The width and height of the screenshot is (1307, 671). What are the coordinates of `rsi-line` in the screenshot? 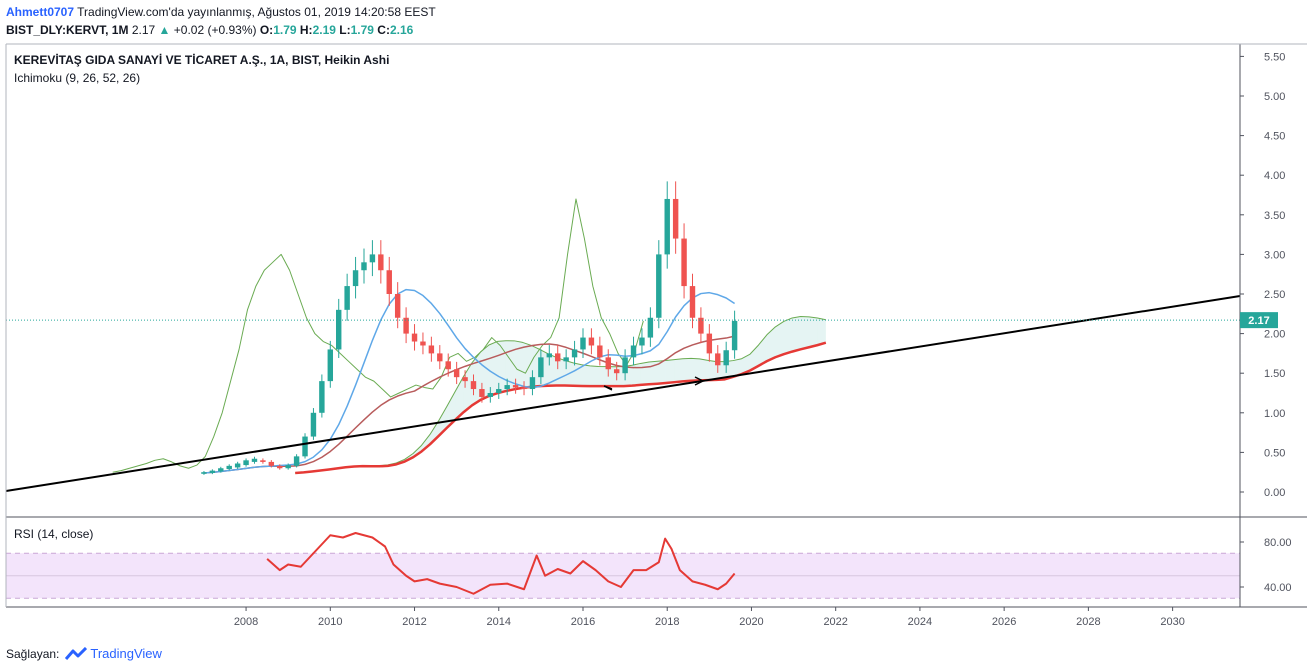 It's located at (501, 563).